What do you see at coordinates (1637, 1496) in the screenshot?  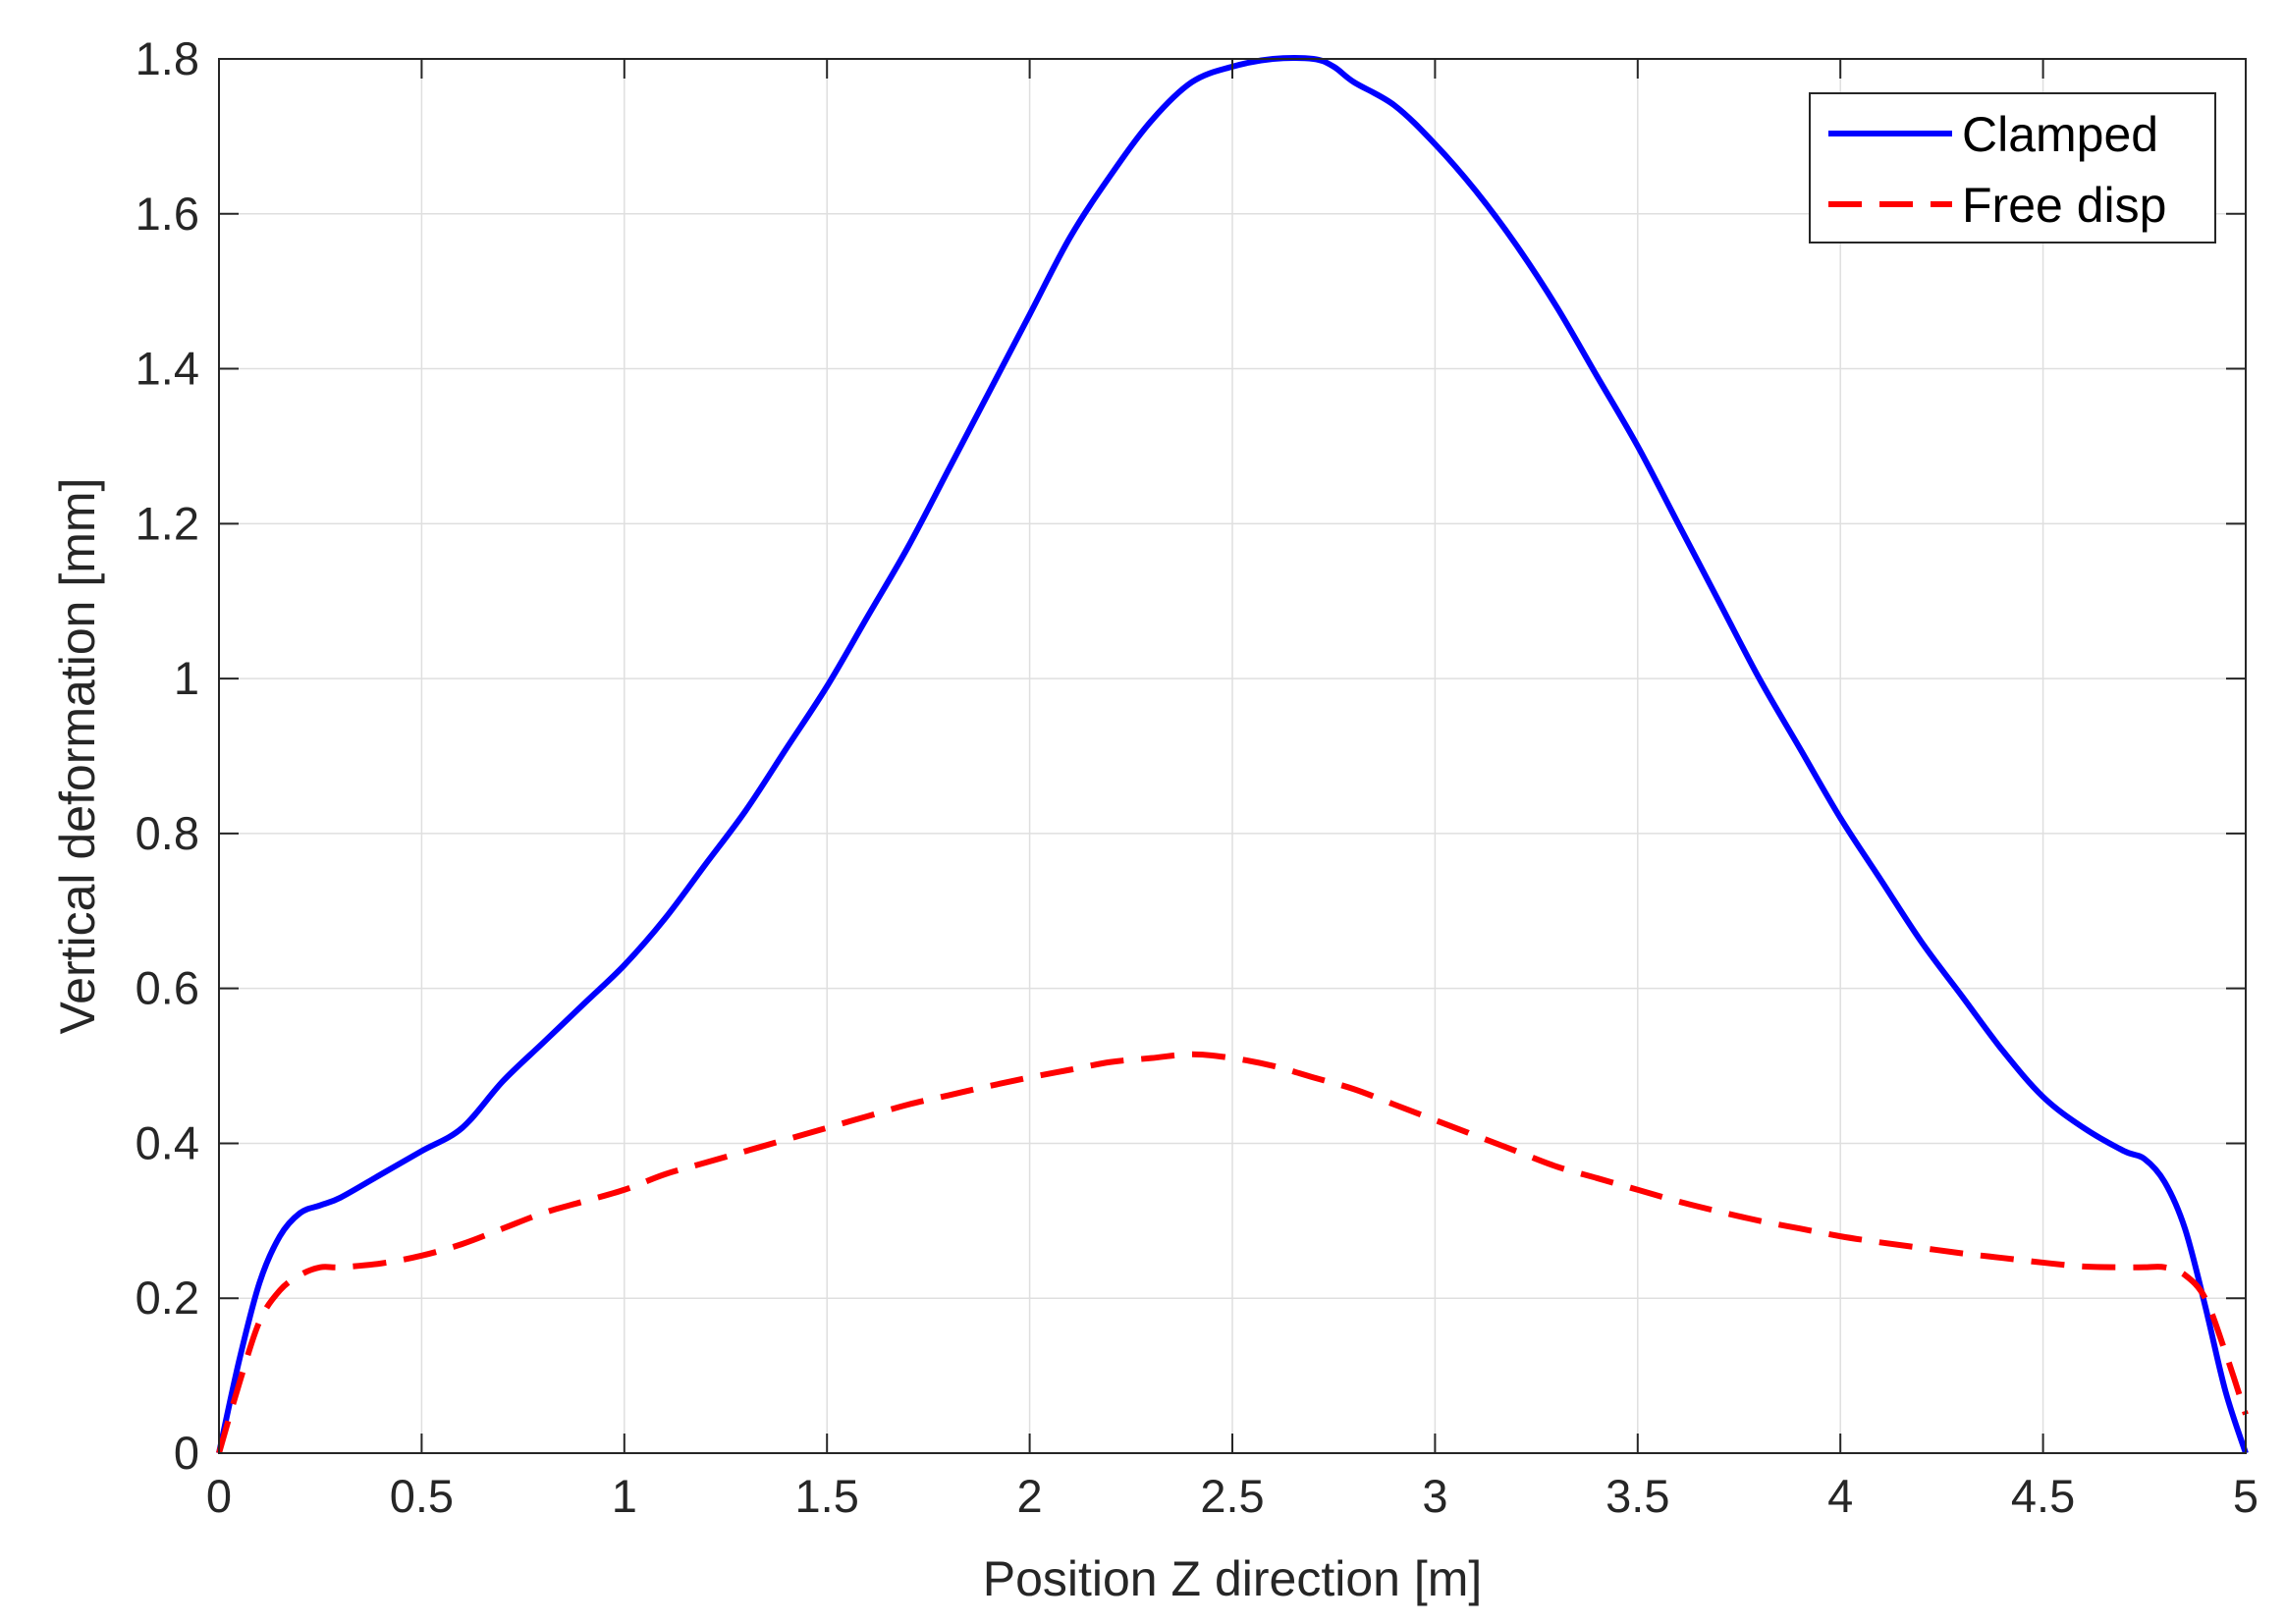 I see `x-tick-label: 3.5` at bounding box center [1637, 1496].